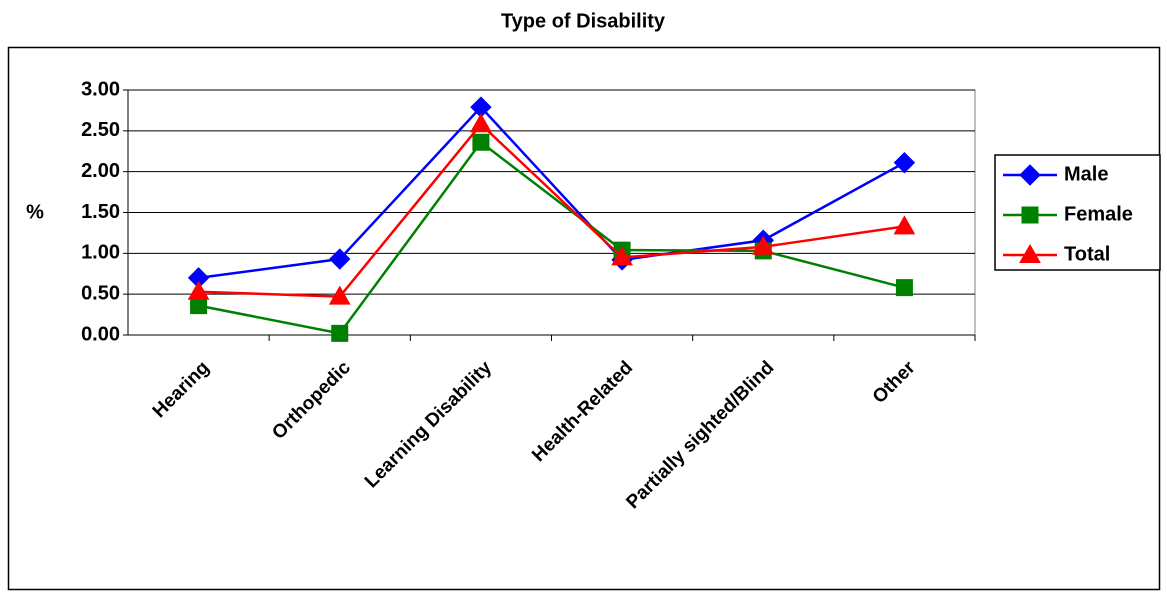 This screenshot has width=1167, height=594. I want to click on chart-title: Type of Disability, so click(583, 21).